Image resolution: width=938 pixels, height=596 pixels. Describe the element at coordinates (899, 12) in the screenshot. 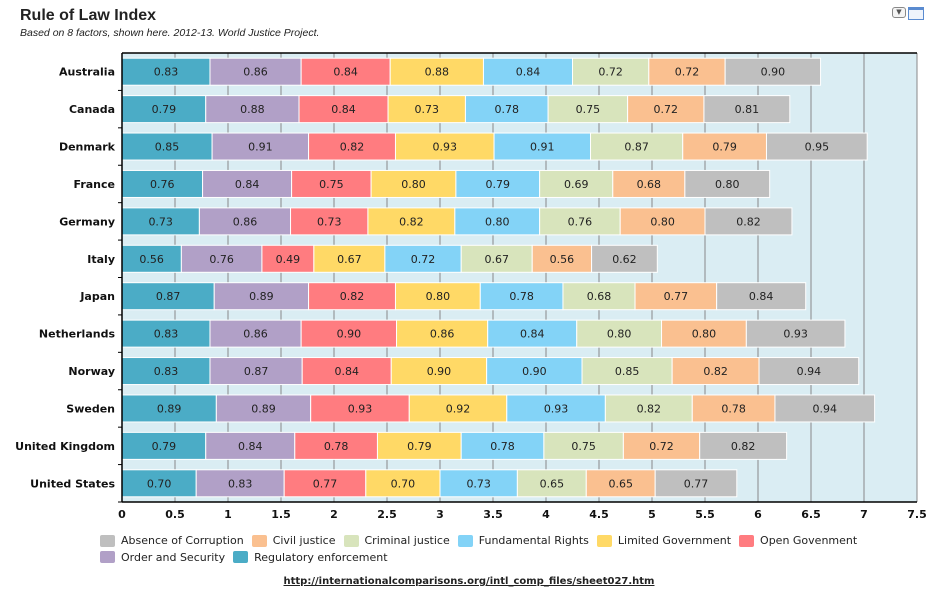

I see `dropdown-arrow-icon: ▼` at that location.